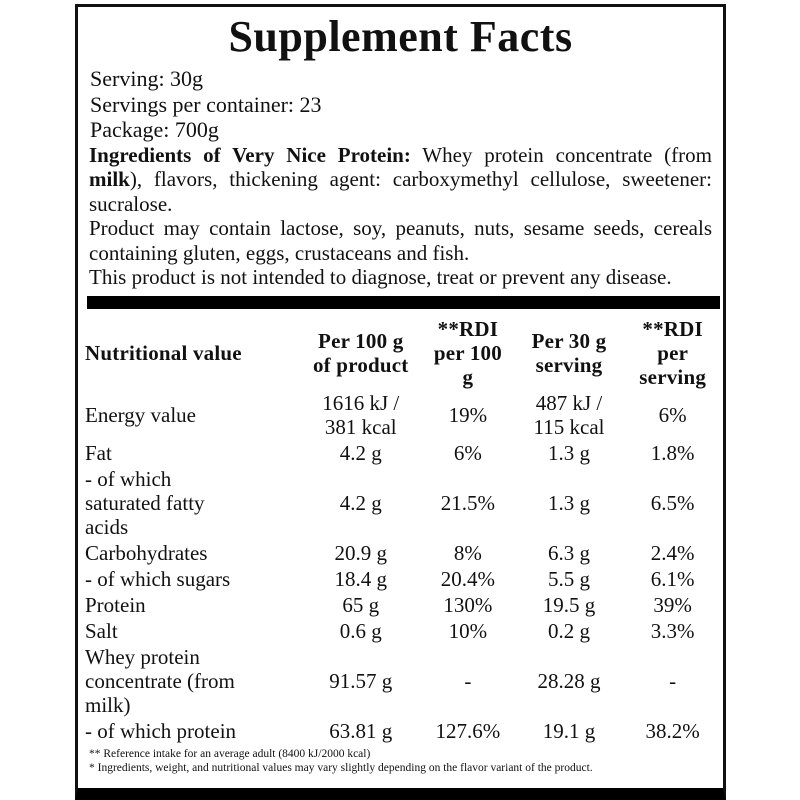  Describe the element at coordinates (250, 154) in the screenshot. I see `ingredients-intro-bold: Ingredients of Very Nice Protein:` at that location.